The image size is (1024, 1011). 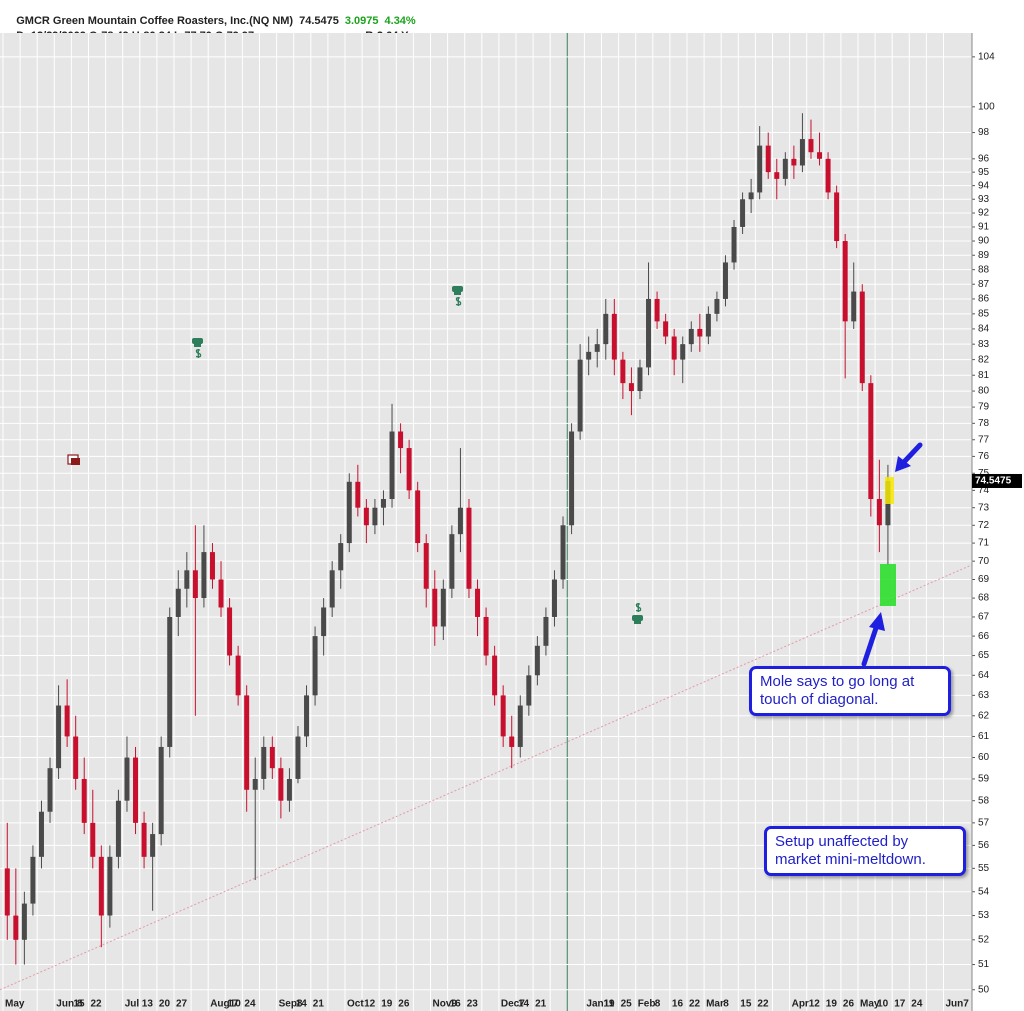 What do you see at coordinates (842, 841) in the screenshot?
I see `annotation-line: Setup unaffected by` at bounding box center [842, 841].